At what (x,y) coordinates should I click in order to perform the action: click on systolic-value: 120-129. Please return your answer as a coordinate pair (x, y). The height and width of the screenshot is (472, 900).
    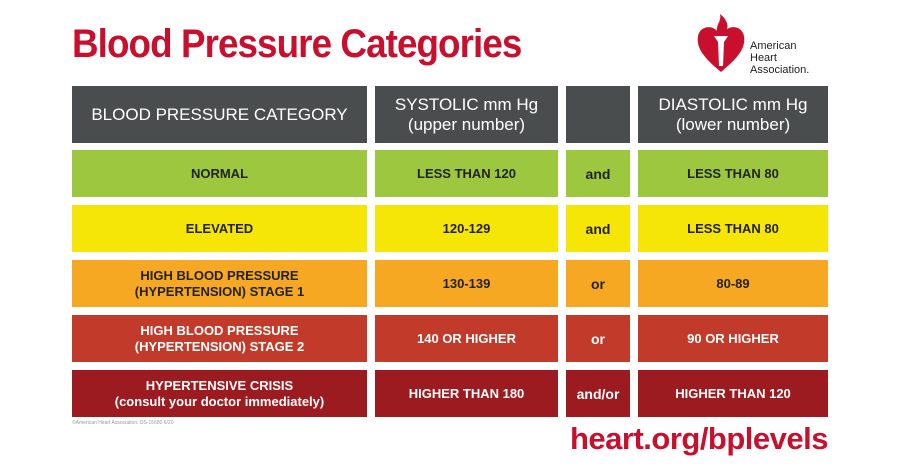
    Looking at the image, I should click on (466, 228).